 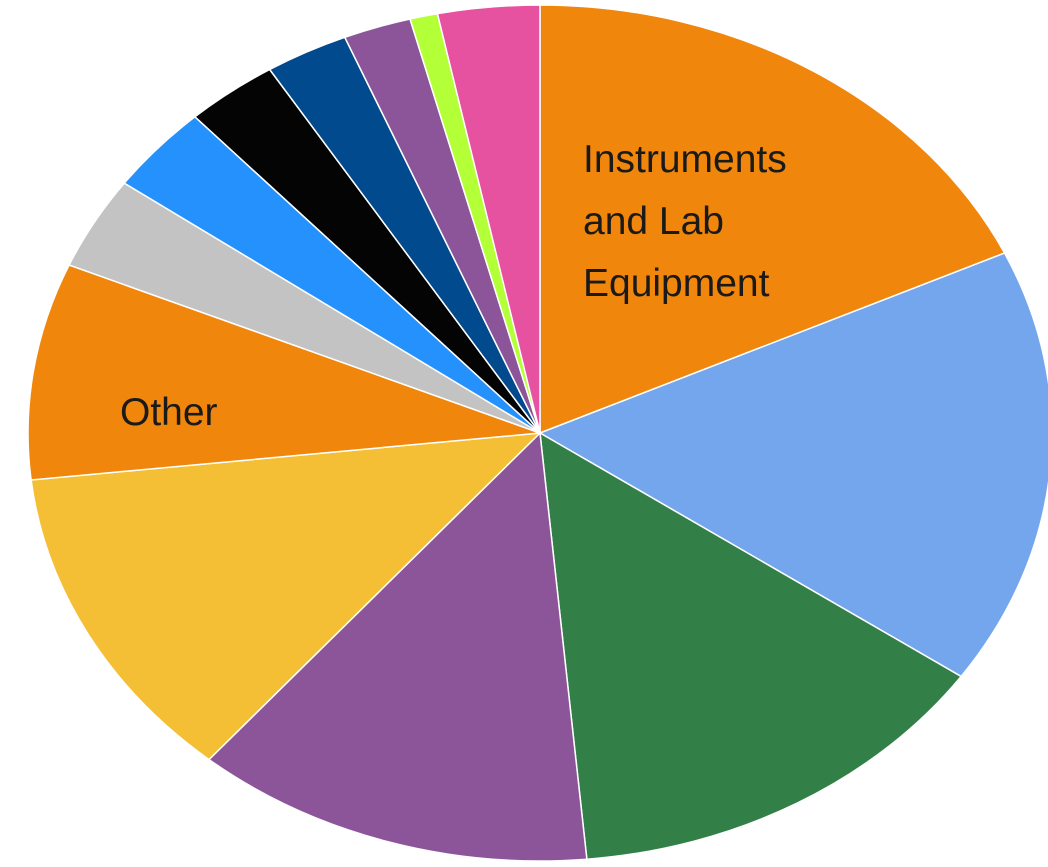 I want to click on slice-label-line: Instruments, so click(x=685, y=159).